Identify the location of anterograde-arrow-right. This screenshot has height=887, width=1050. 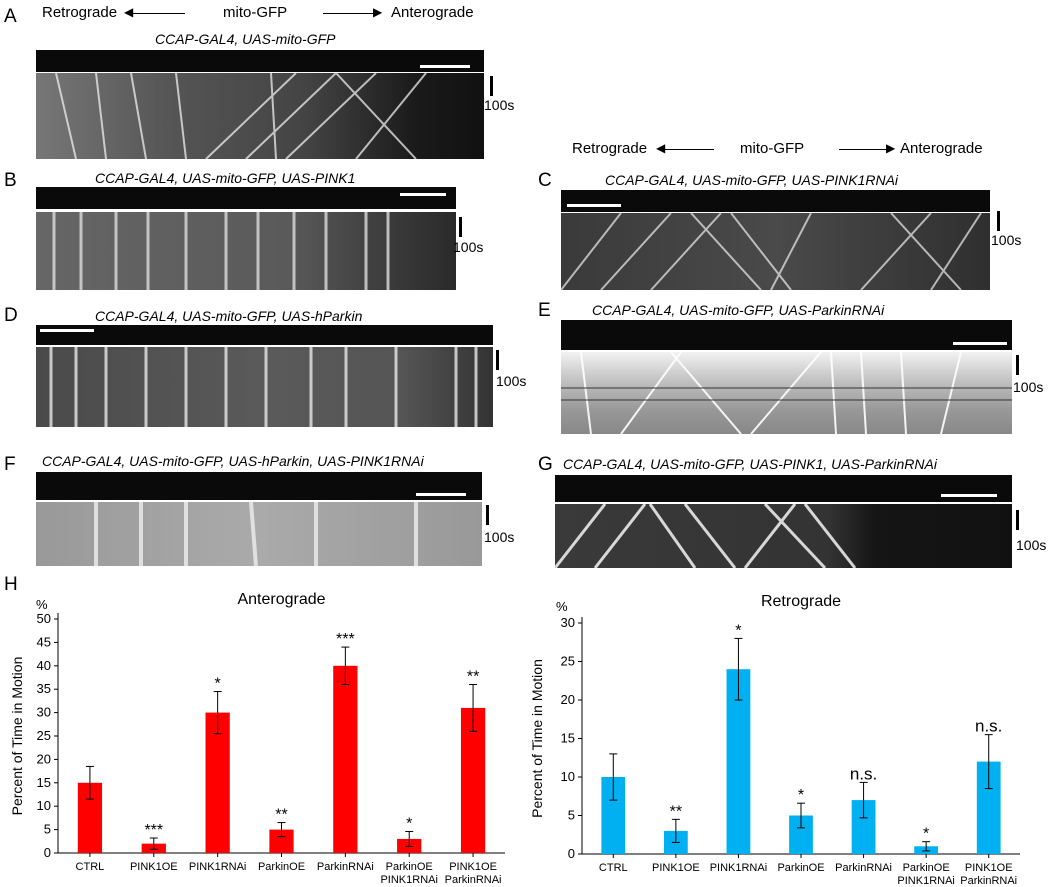
(864, 149).